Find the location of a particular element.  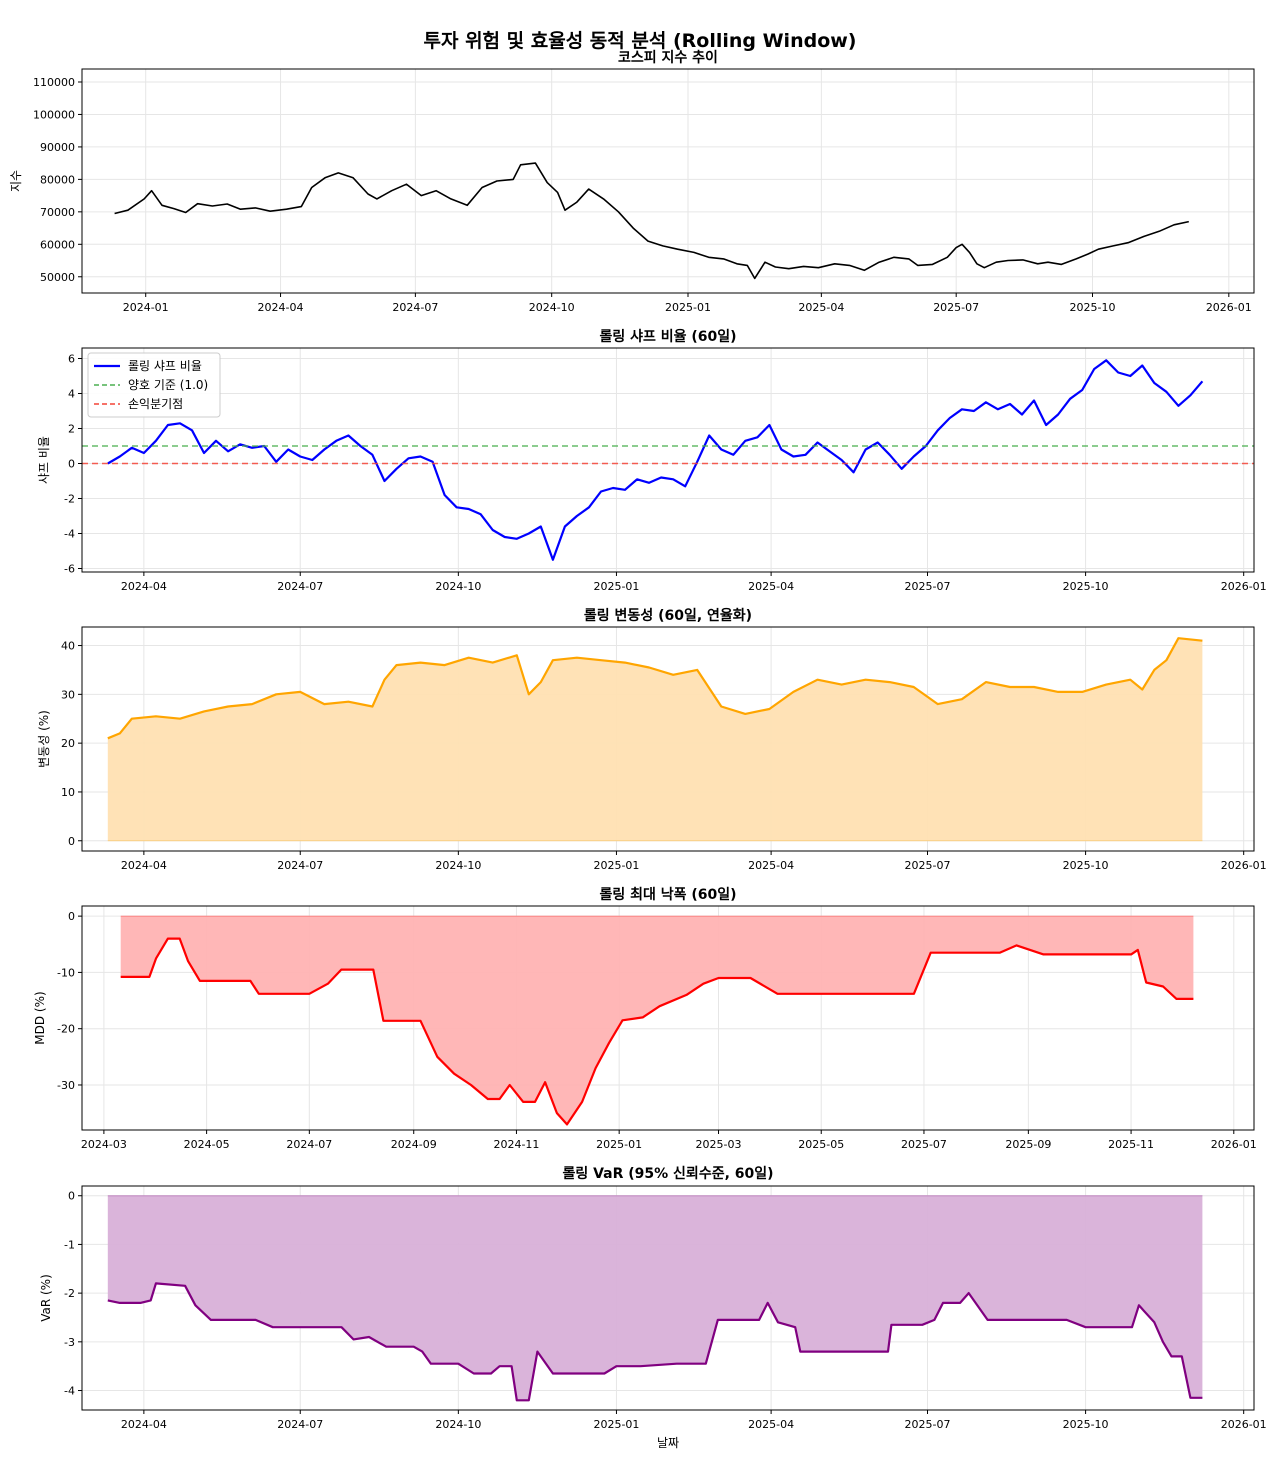

y-tick-label: 110000 is located at coordinates (54, 82).